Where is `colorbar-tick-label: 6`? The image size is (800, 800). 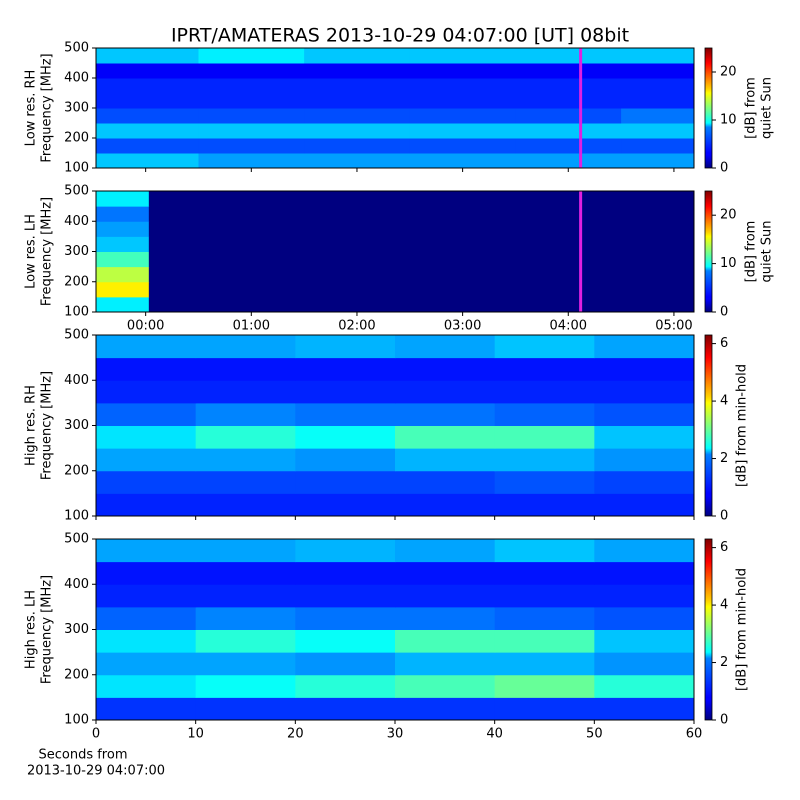 colorbar-tick-label: 6 is located at coordinates (724, 343).